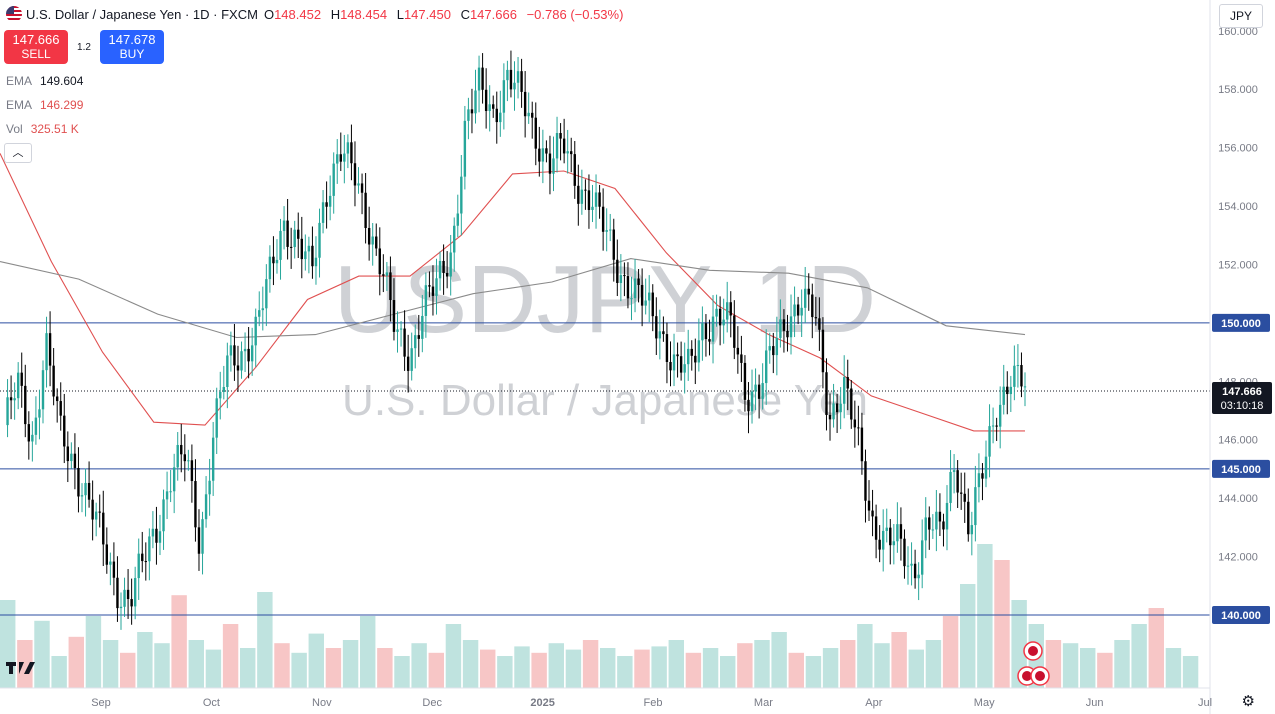 Image resolution: width=1275 pixels, height=714 pixels. Describe the element at coordinates (1241, 16) in the screenshot. I see `currency-button: JPY` at that location.